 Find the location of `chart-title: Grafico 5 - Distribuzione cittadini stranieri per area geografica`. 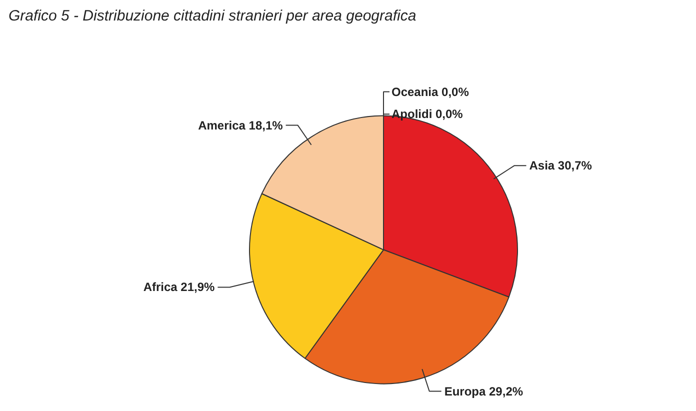

chart-title: Grafico 5 - Distribuzione cittadini stranieri per area geografica is located at coordinates (212, 16).